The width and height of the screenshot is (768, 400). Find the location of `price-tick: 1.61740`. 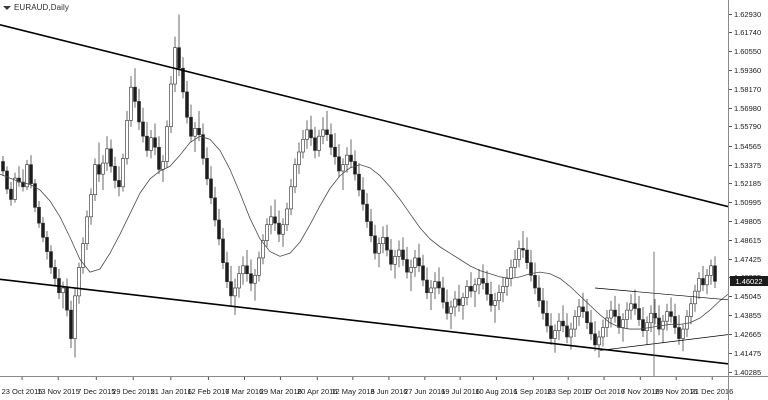

price-tick: 1.61740 is located at coordinates (748, 32).